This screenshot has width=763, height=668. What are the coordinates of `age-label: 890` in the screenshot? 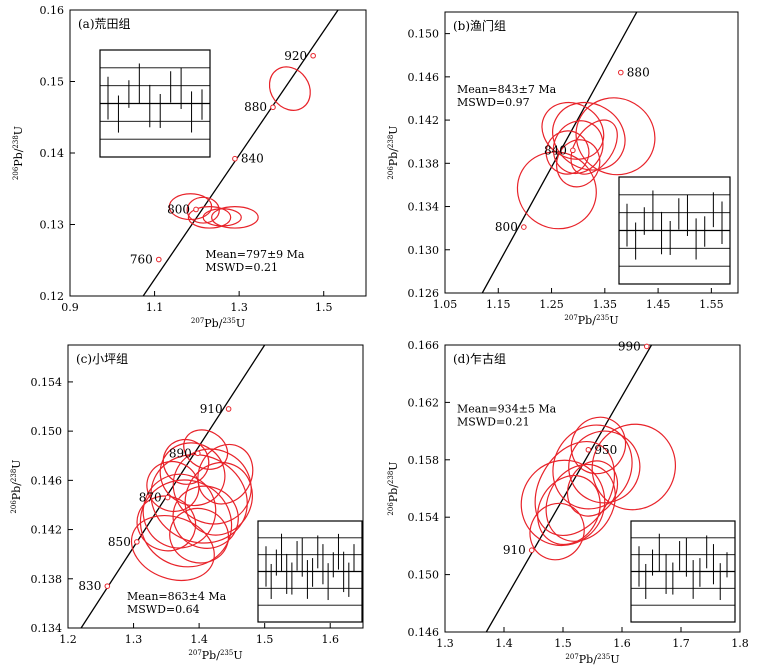 It's located at (180, 453).